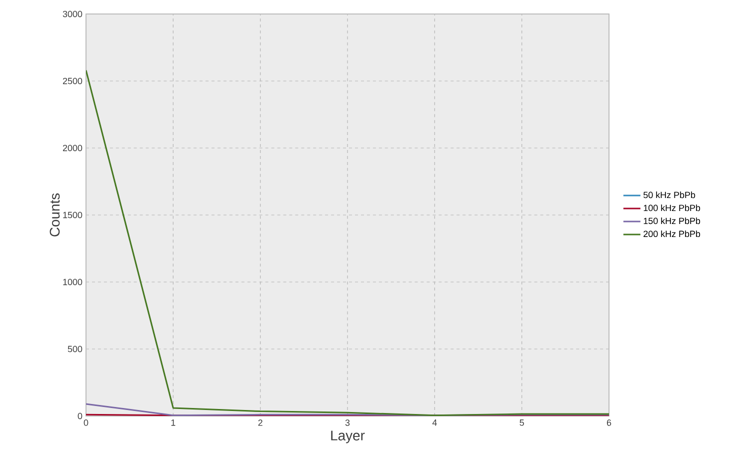 Image resolution: width=747 pixels, height=466 pixels. Describe the element at coordinates (260, 423) in the screenshot. I see `x-tick-label: 2` at that location.